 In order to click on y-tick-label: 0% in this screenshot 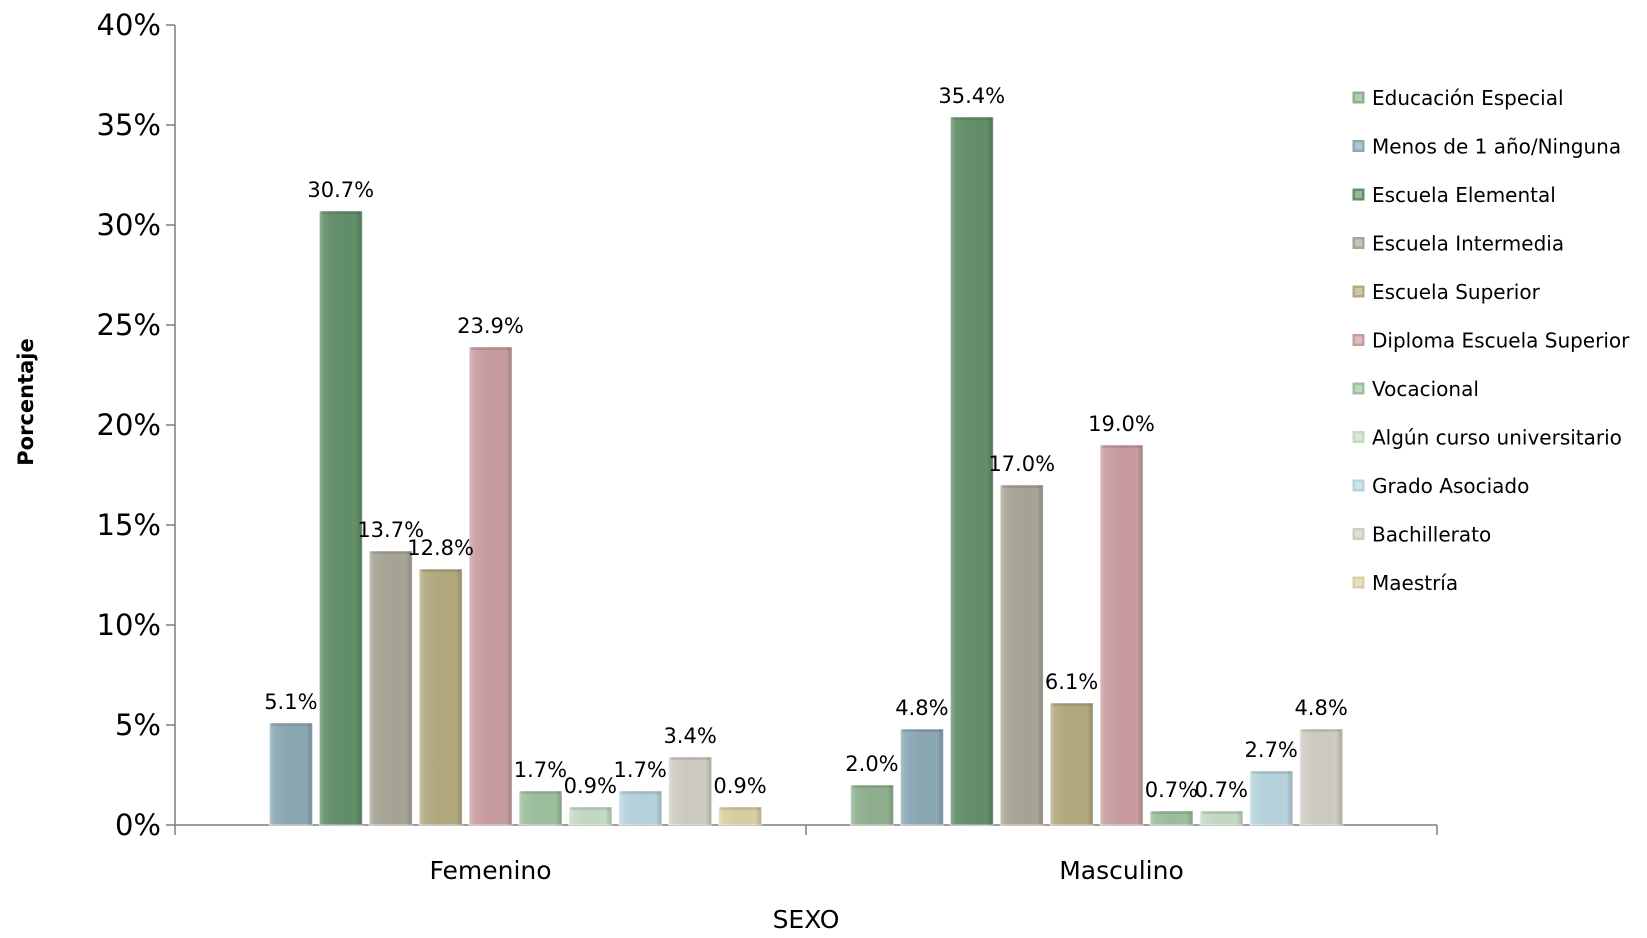, I will do `click(138, 825)`.